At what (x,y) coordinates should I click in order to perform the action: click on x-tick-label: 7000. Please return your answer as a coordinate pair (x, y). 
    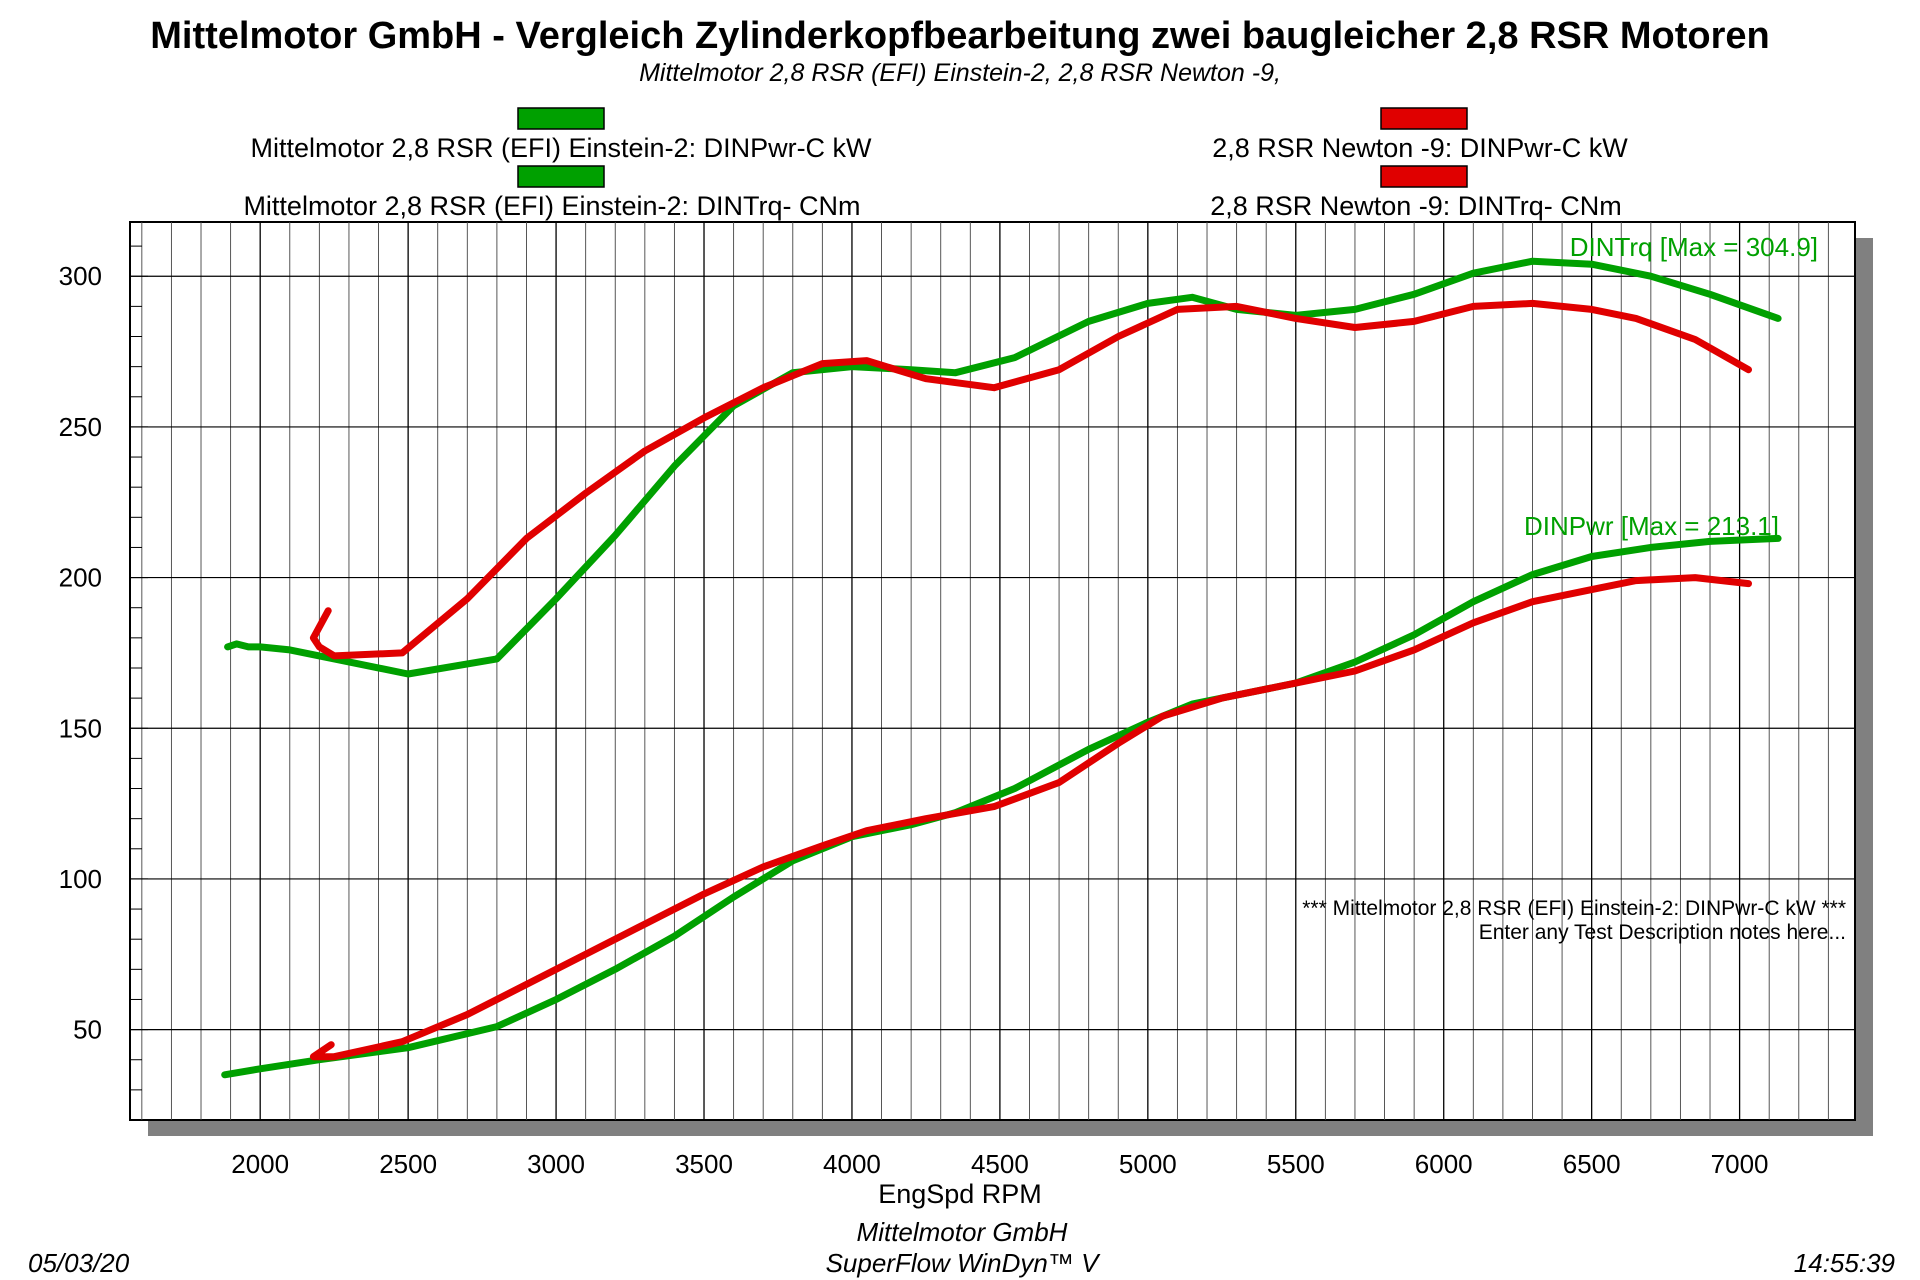
    Looking at the image, I should click on (1740, 1164).